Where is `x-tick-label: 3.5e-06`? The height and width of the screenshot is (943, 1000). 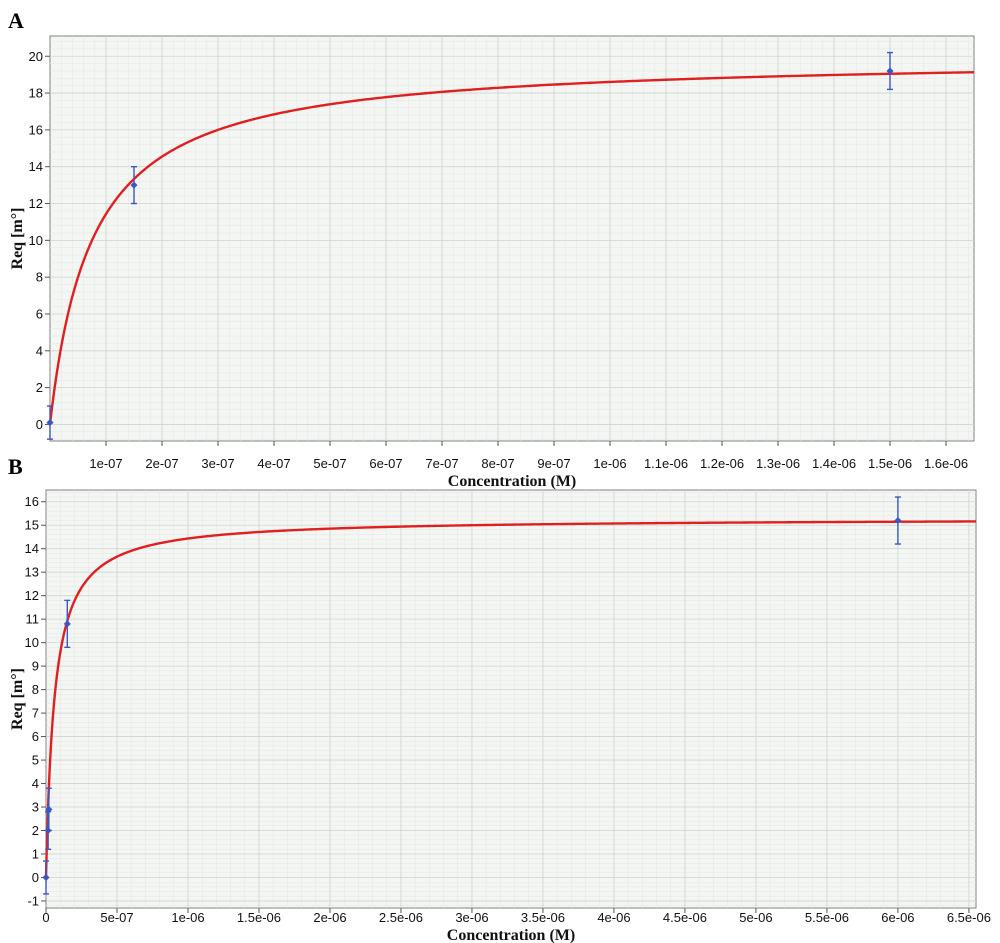 x-tick-label: 3.5e-06 is located at coordinates (543, 917).